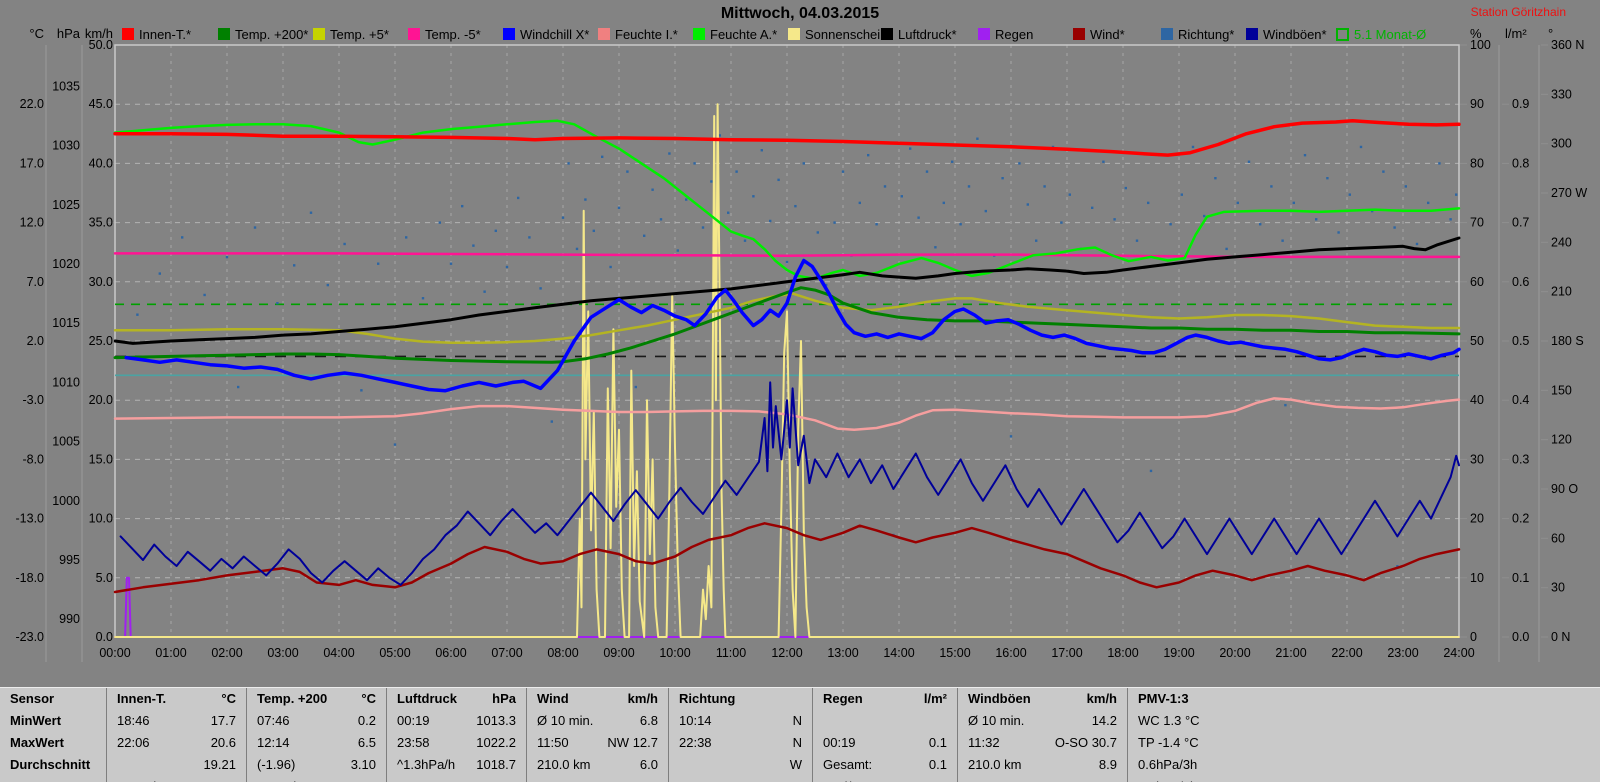  Describe the element at coordinates (69, 560) in the screenshot. I see `axis-label: 995` at that location.